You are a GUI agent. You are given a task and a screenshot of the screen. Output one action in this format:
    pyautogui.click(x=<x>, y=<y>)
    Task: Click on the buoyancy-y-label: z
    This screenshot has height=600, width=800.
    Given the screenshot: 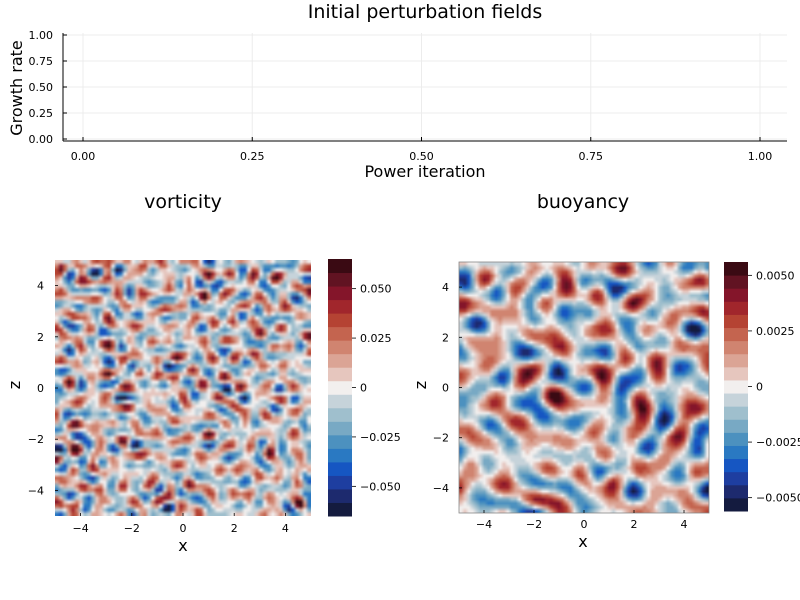 What is the action you would take?
    pyautogui.click(x=420, y=385)
    